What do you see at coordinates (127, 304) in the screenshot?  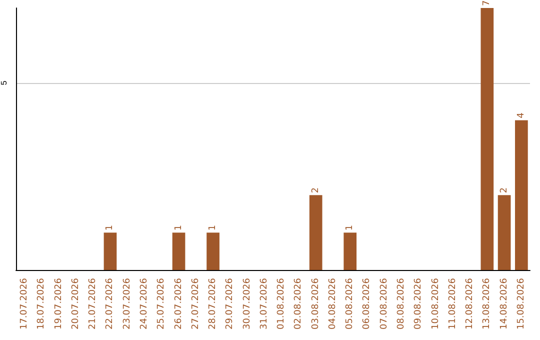 I see `x-tick-label: 23.07.2026` at bounding box center [127, 304].